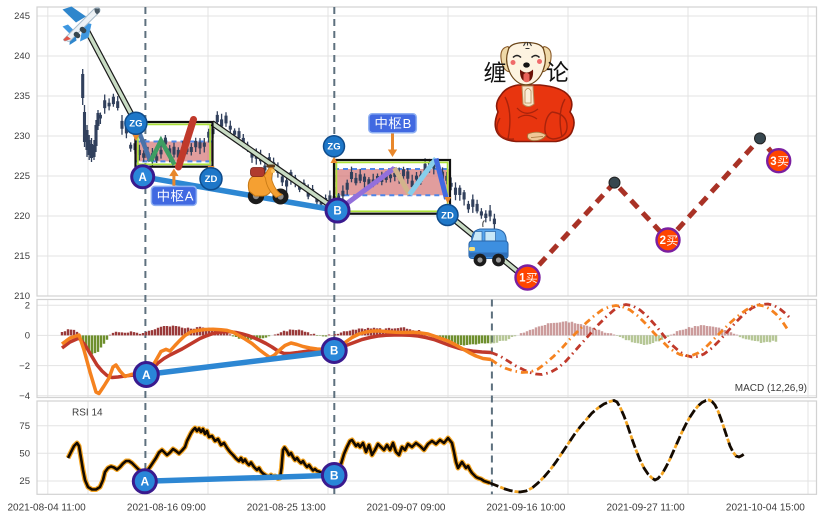  I want to click on svg-text: 1, so click(522, 279).